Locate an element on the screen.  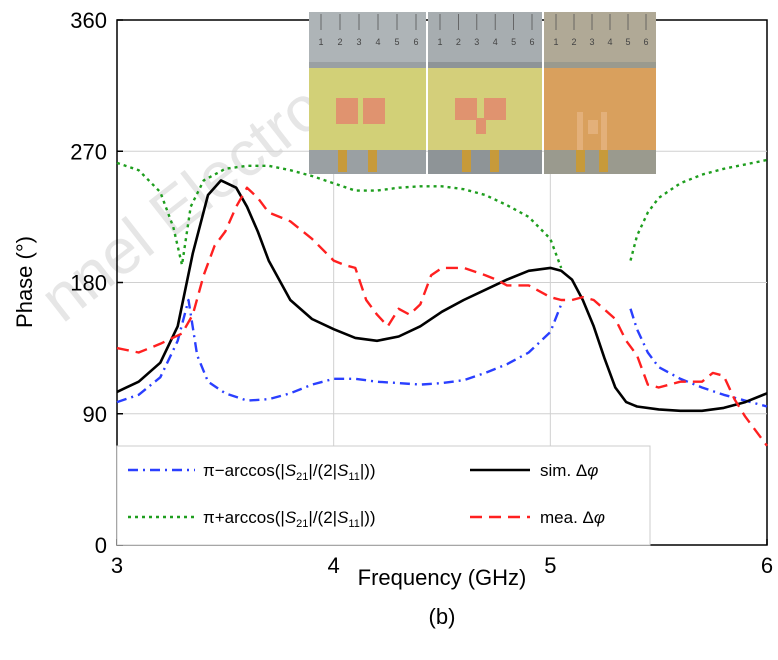
photo-3: 1 2 3 4 5 6 is located at coordinates (600, 93).